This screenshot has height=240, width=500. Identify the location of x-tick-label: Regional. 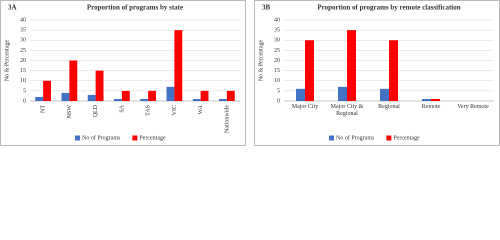
(389, 107).